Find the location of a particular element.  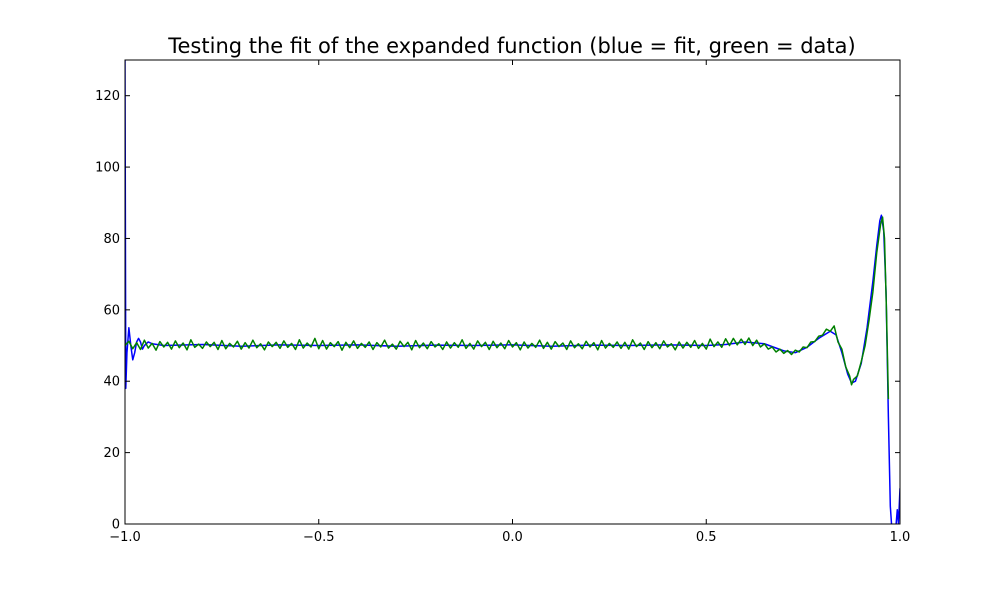

y-tick-label: 120 is located at coordinates (107, 96).